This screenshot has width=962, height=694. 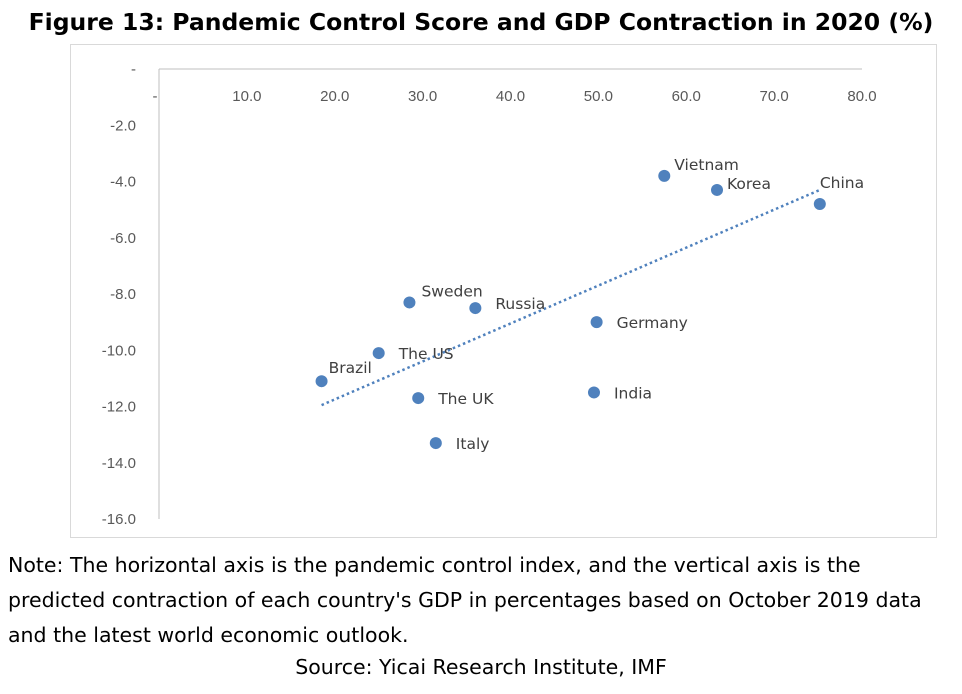 What do you see at coordinates (119, 519) in the screenshot?
I see `y-tick-label: -16.0` at bounding box center [119, 519].